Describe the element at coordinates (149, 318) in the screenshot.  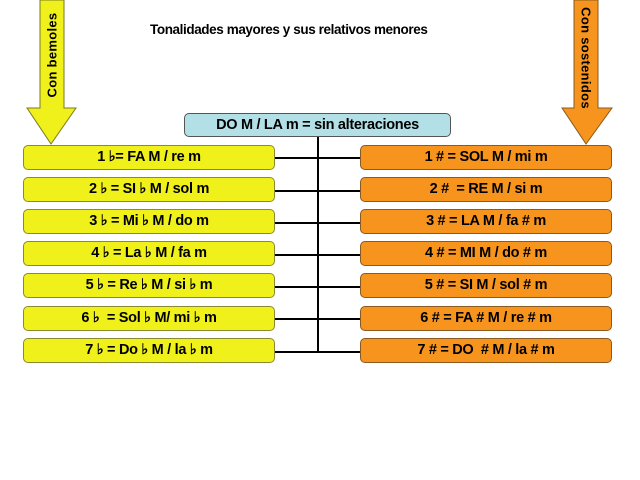
I see `flat-key-6: 6 ♭ = Sol ♭ M/ mi ♭ m` at that location.